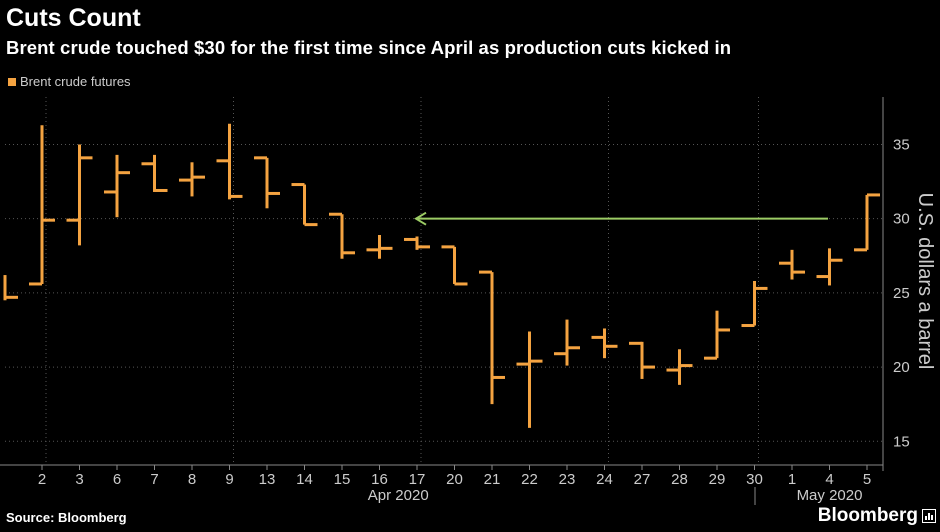  I want to click on x-tick-label: 4, so click(829, 479).